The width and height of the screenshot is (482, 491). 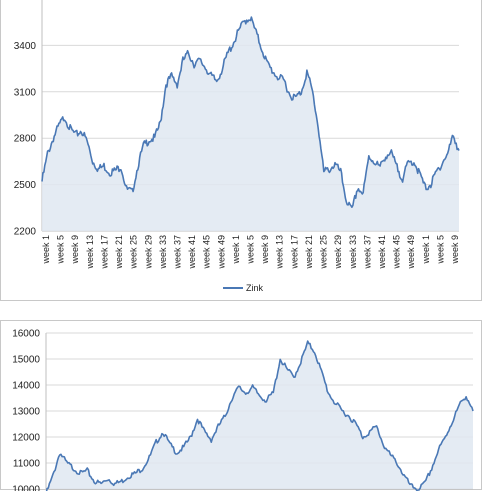 What do you see at coordinates (26, 360) in the screenshot?
I see `y-tick-label: 15000` at bounding box center [26, 360].